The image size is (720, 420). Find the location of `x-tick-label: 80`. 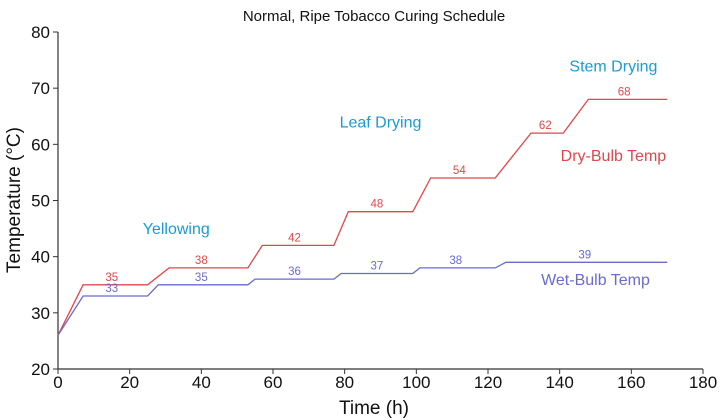

x-tick-label: 80 is located at coordinates (344, 382).